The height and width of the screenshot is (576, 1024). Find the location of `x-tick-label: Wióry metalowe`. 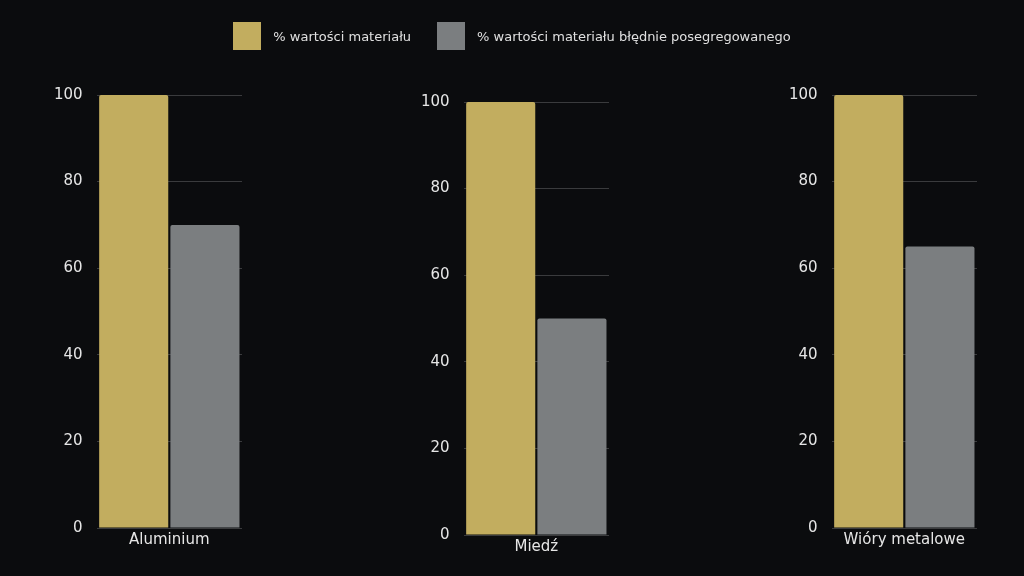

x-tick-label: Wióry metalowe is located at coordinates (904, 538).